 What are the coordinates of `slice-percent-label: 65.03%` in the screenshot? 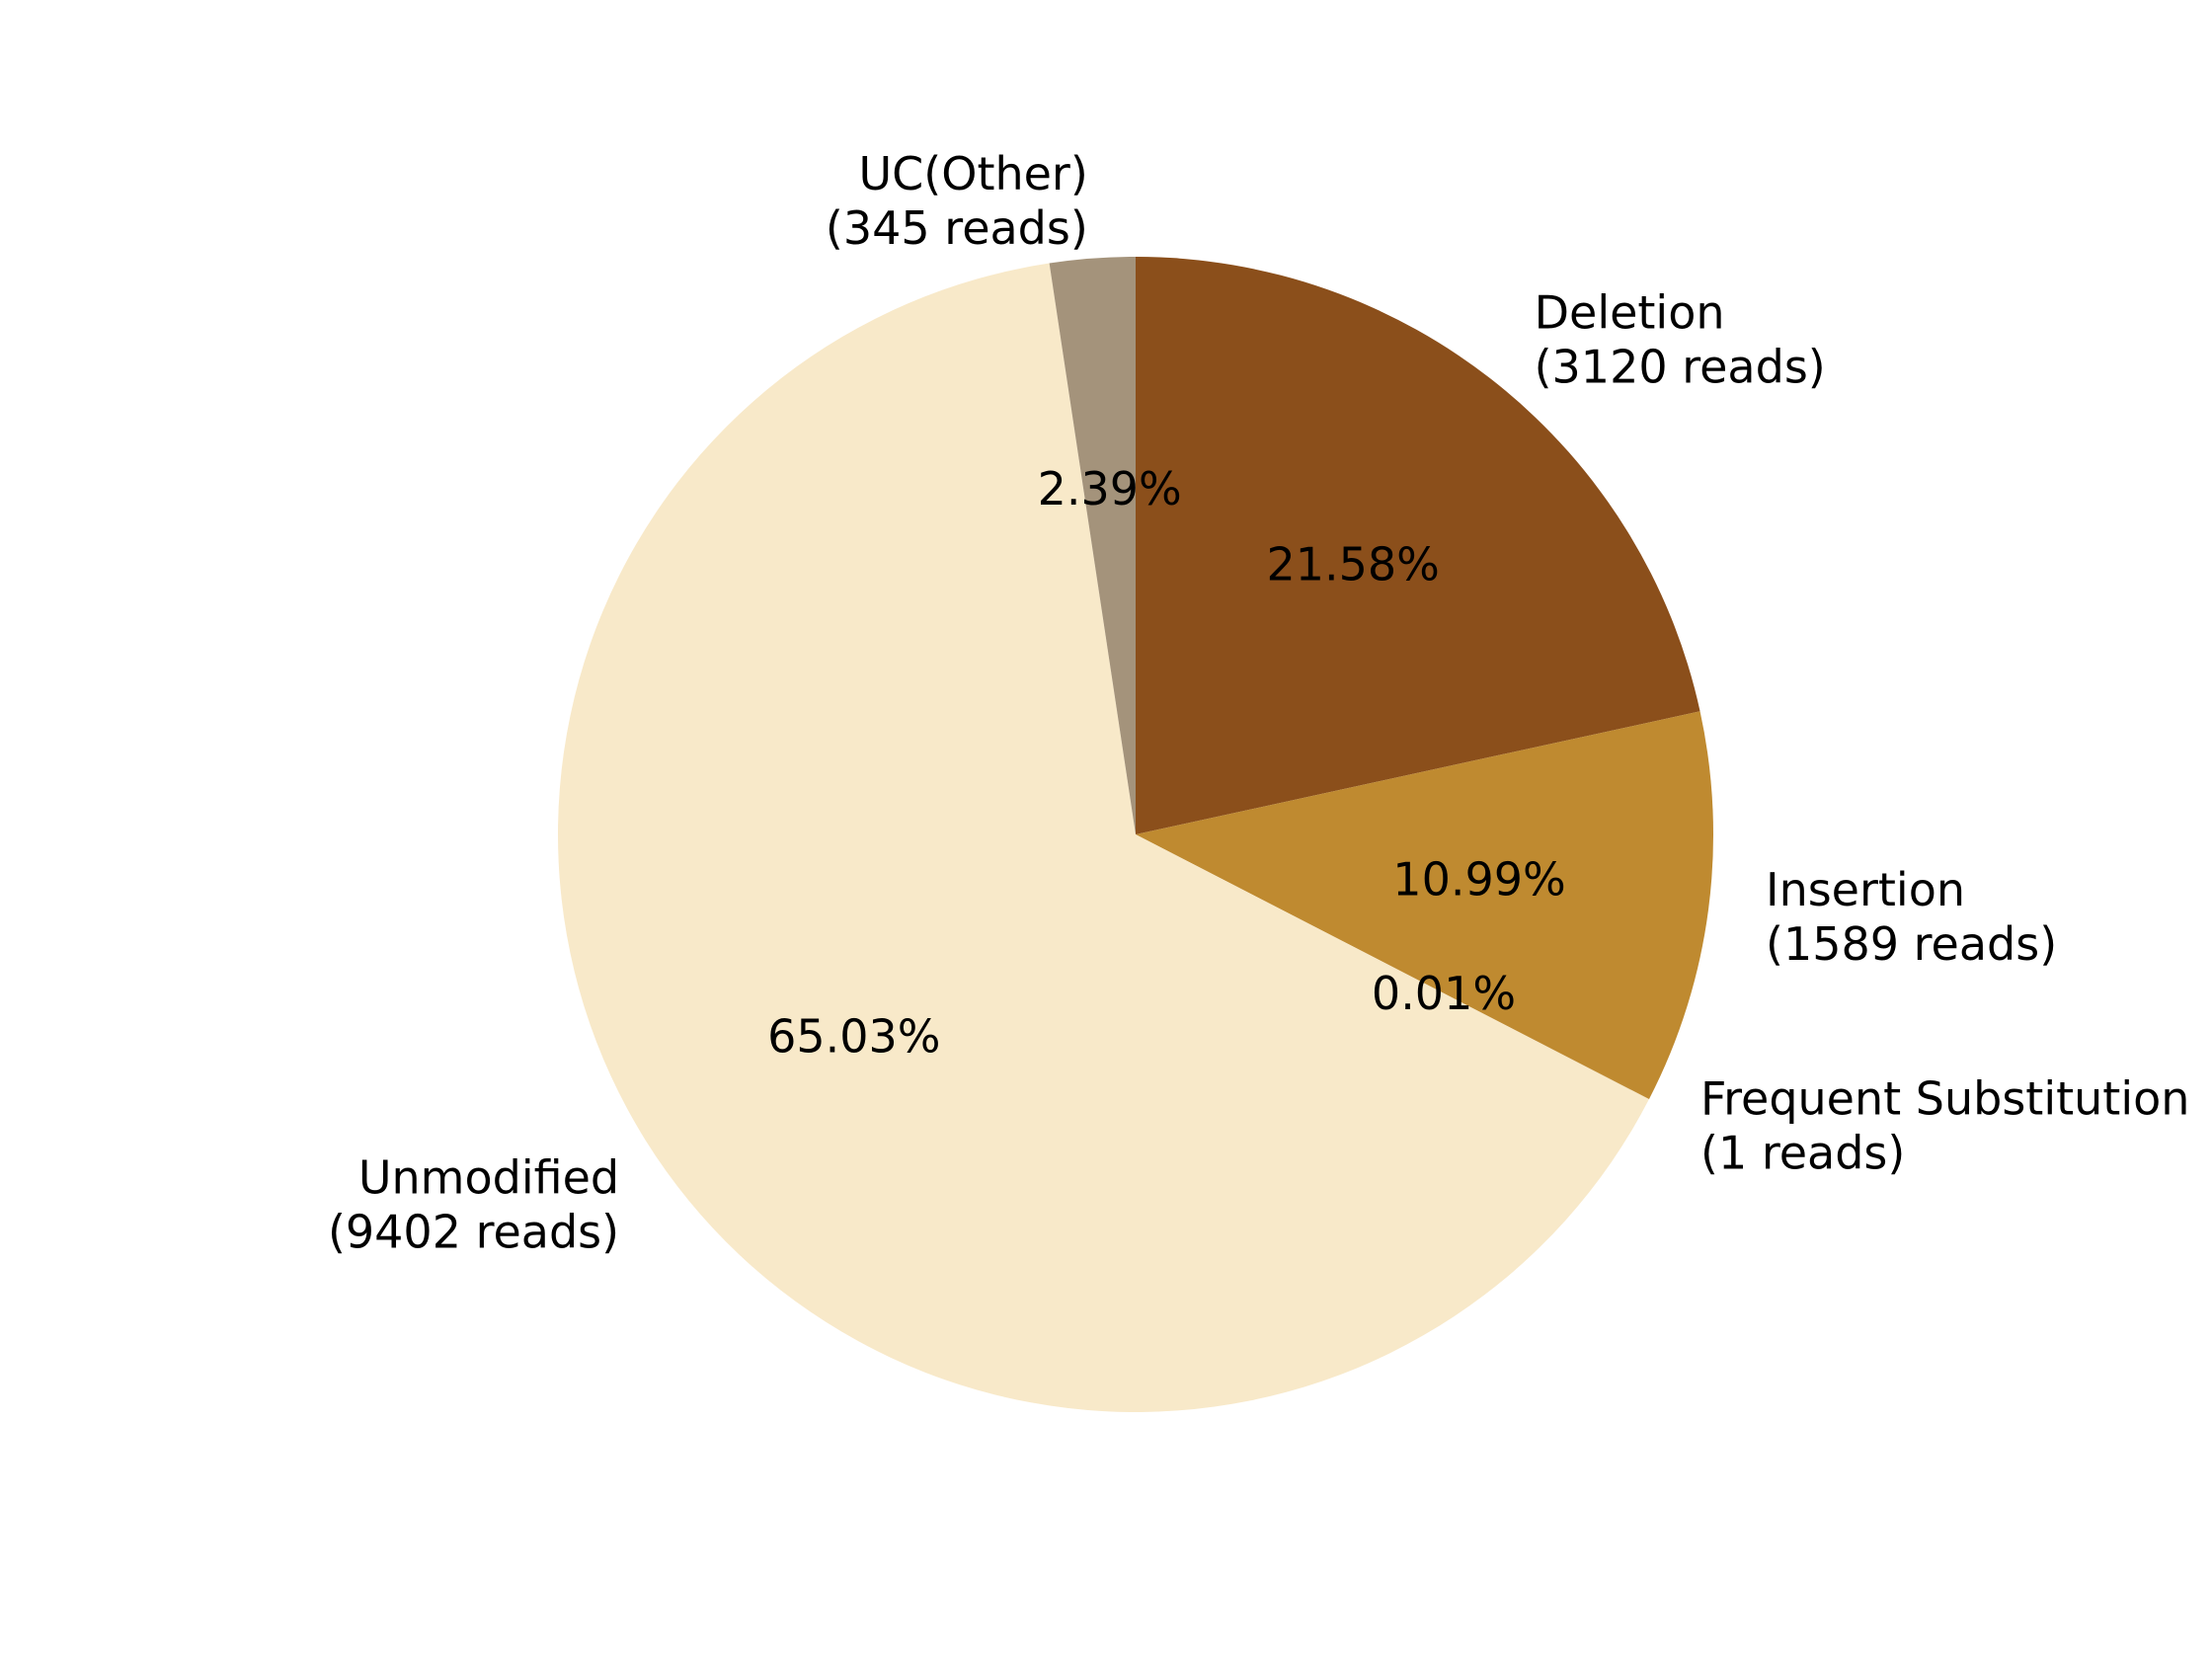 It's located at (853, 1037).